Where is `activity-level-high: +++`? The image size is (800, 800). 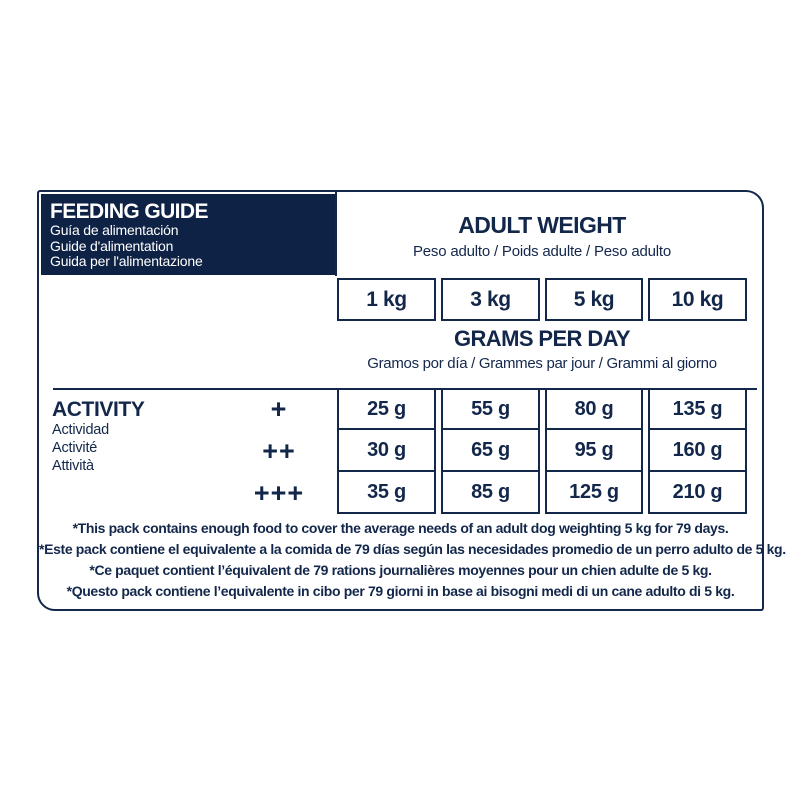 activity-level-high: +++ is located at coordinates (279, 492).